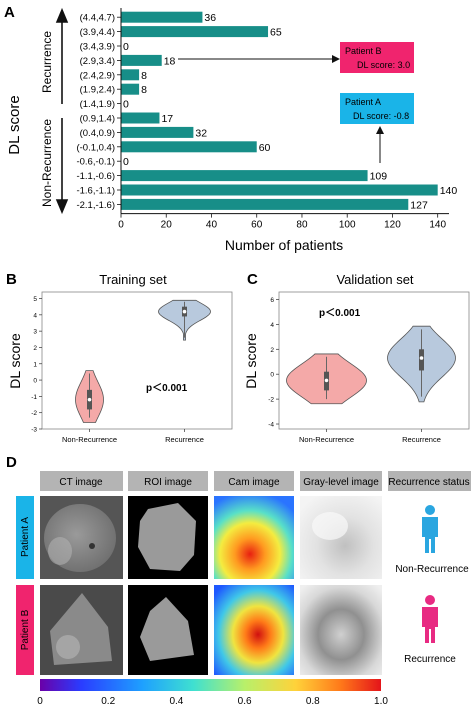 This screenshot has height=709, width=474. Describe the element at coordinates (381, 701) in the screenshot. I see `colorbar-tick-label: 1.0` at that location.